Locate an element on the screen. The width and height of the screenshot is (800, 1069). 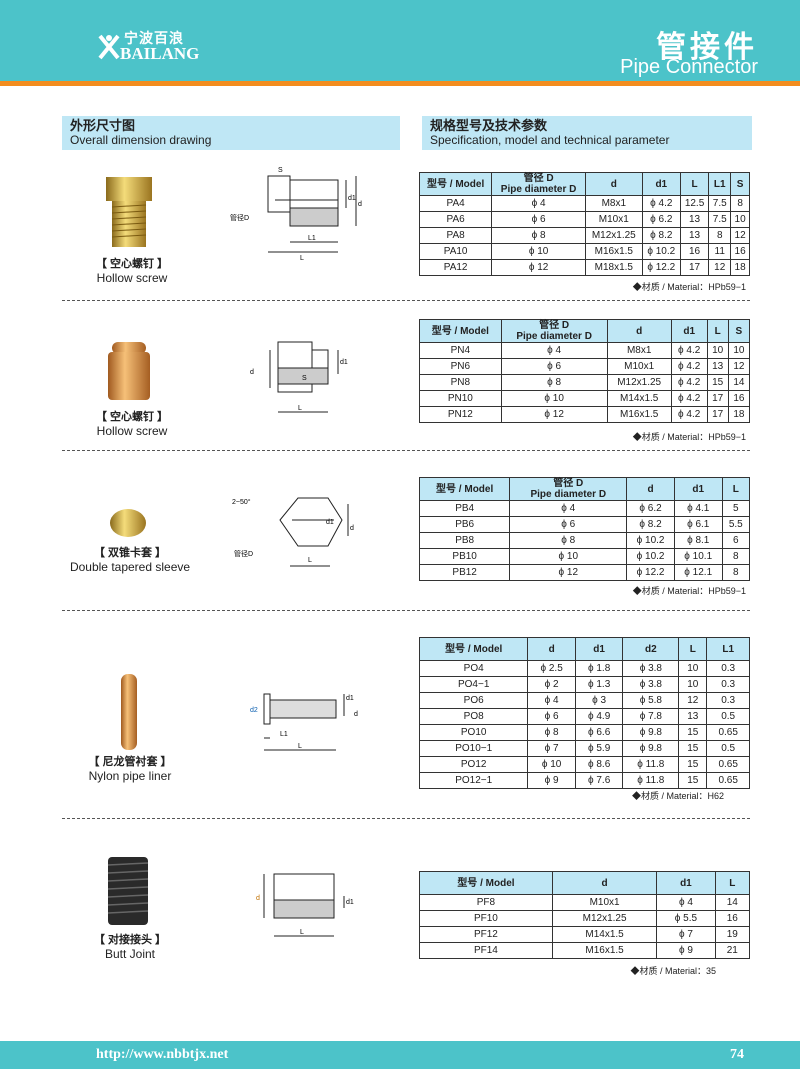
table-cell: 0.5 is located at coordinates (728, 716).